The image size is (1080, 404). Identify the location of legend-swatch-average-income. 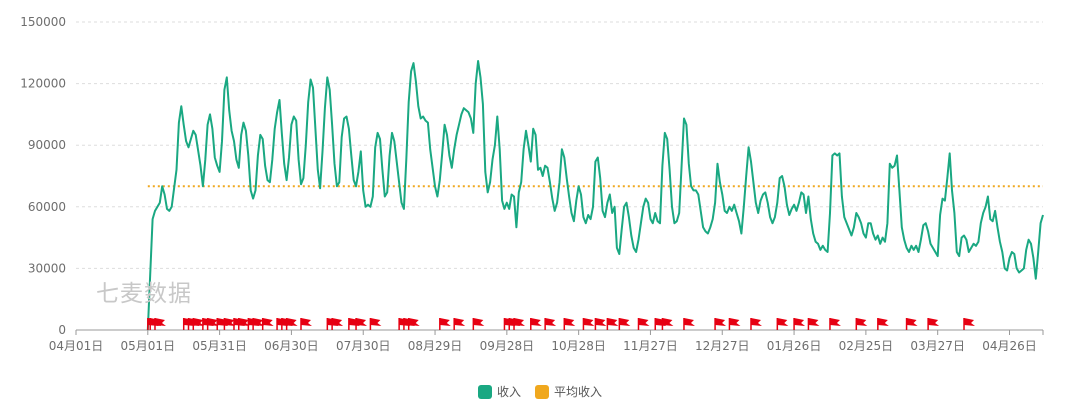
(542, 391).